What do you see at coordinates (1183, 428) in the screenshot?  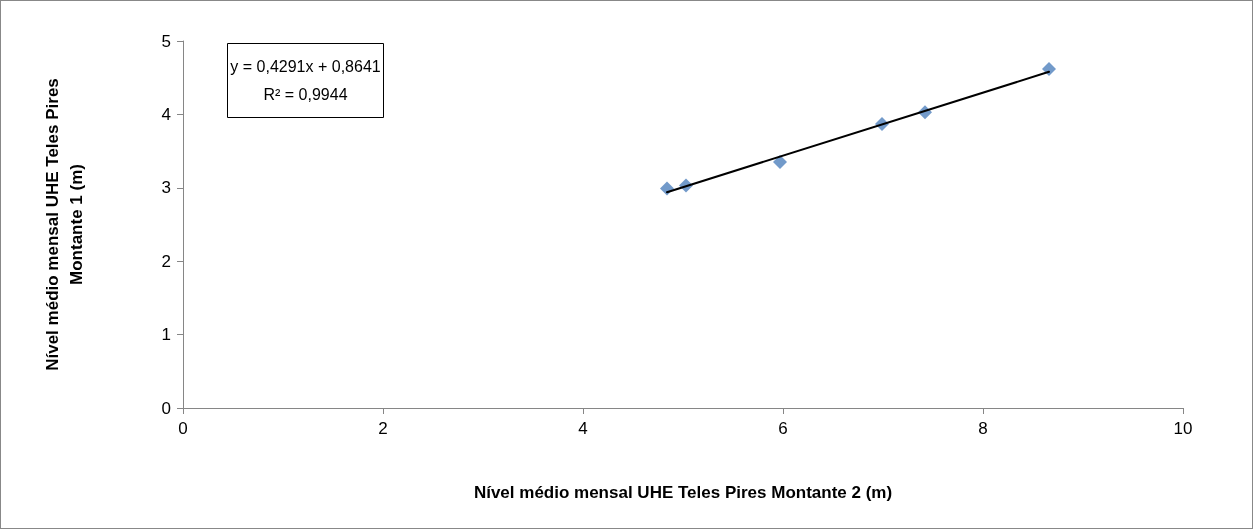 I see `x-tick-label: 10` at bounding box center [1183, 428].